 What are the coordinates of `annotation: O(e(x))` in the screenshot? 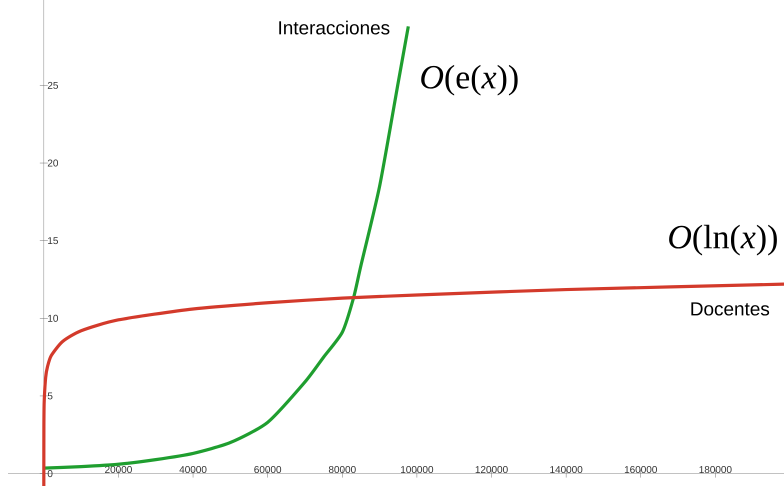 It's located at (469, 80).